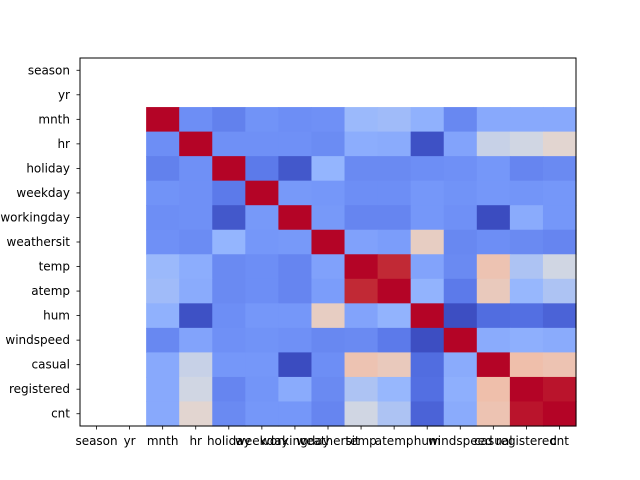 The width and height of the screenshot is (640, 480). I want to click on heatmap-cell-workingday-cnt, so click(559, 218).